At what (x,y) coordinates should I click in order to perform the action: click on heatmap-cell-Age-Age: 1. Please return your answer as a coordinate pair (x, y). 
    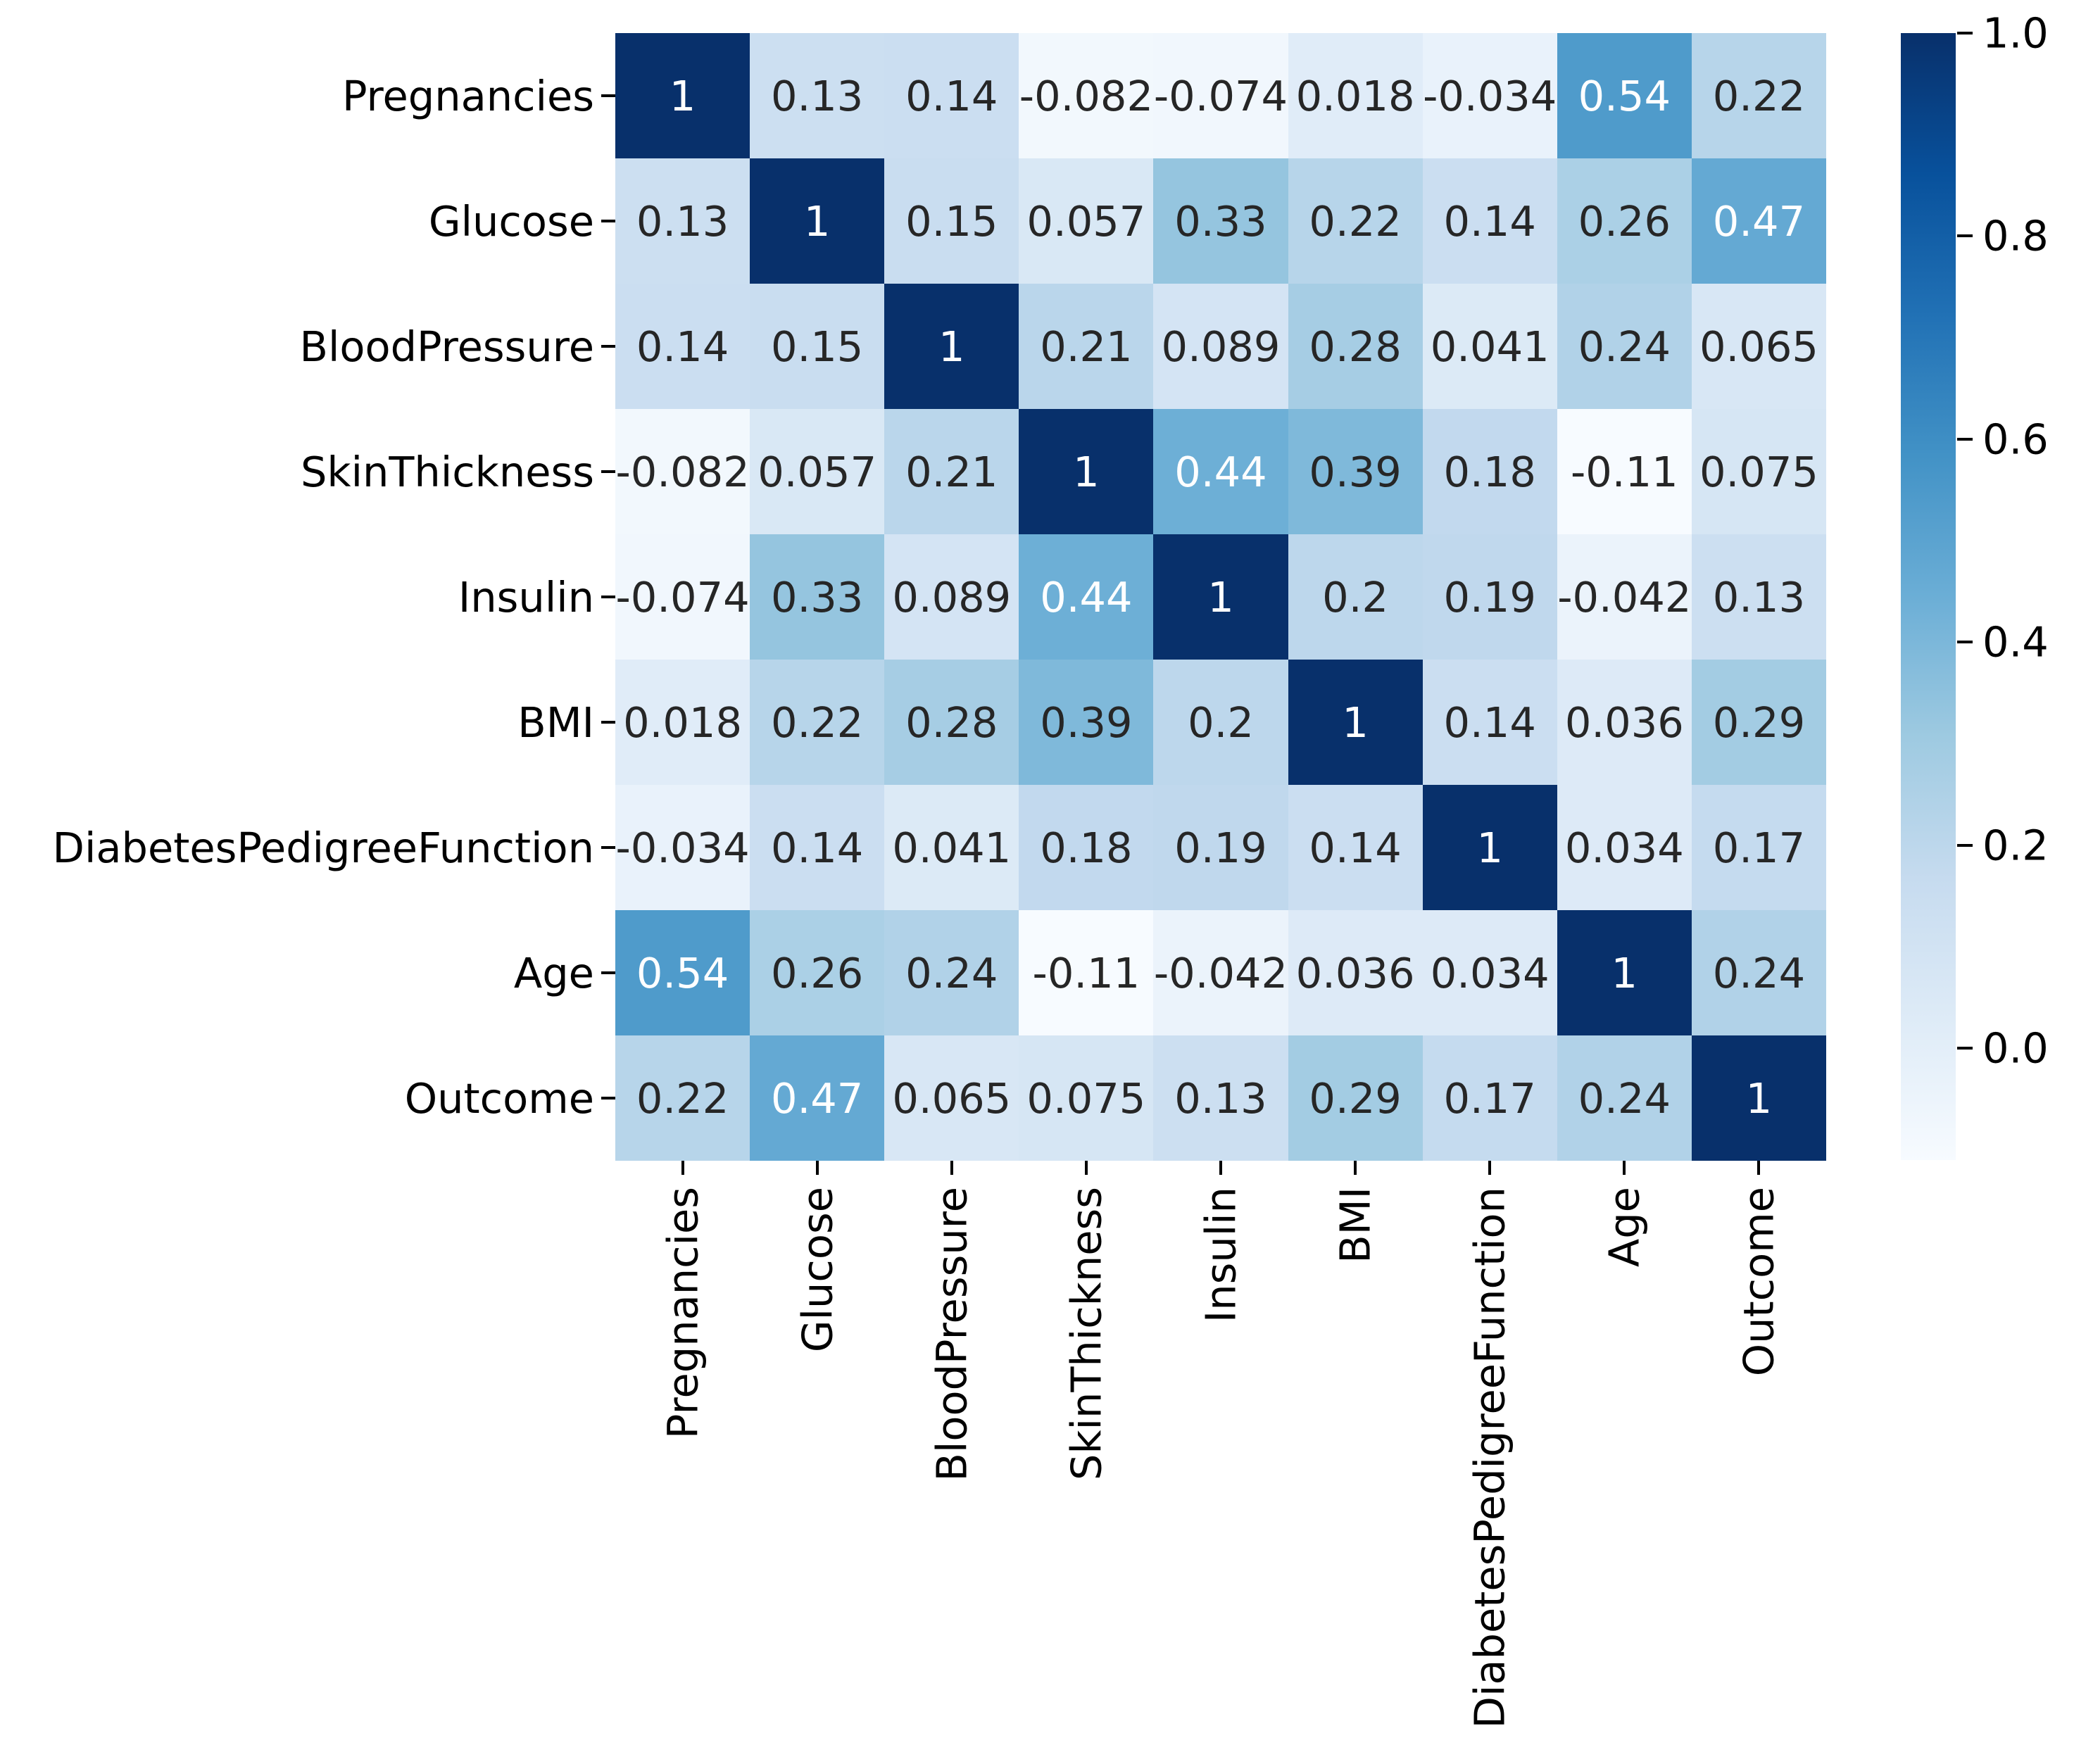
    Looking at the image, I should click on (1624, 973).